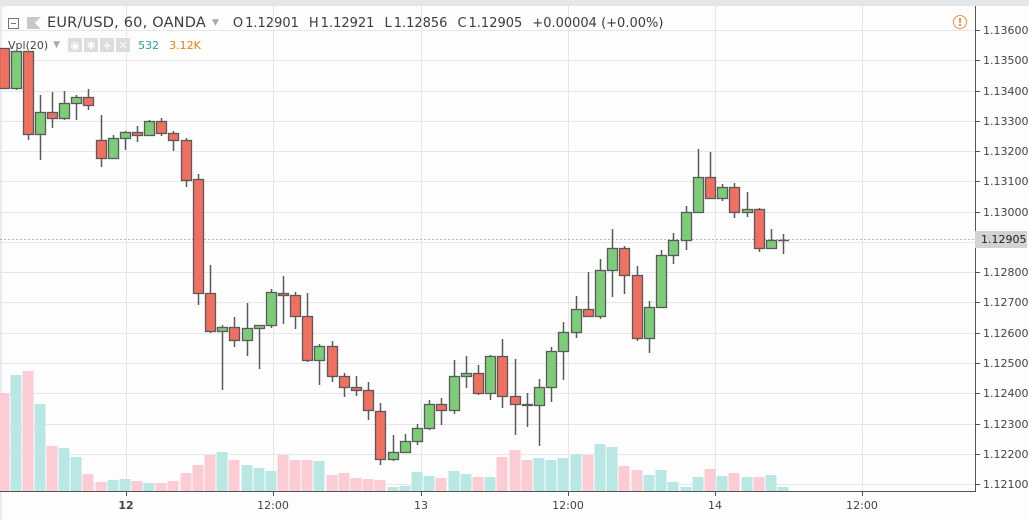 The image size is (1029, 520). I want to click on price-tick-label: 1.13500, so click(1006, 60).